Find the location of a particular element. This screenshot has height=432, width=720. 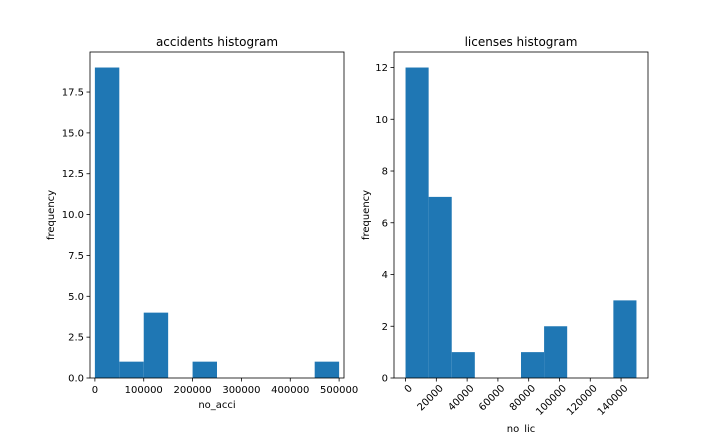

accidents-x-tick-label: 300000 is located at coordinates (241, 390).